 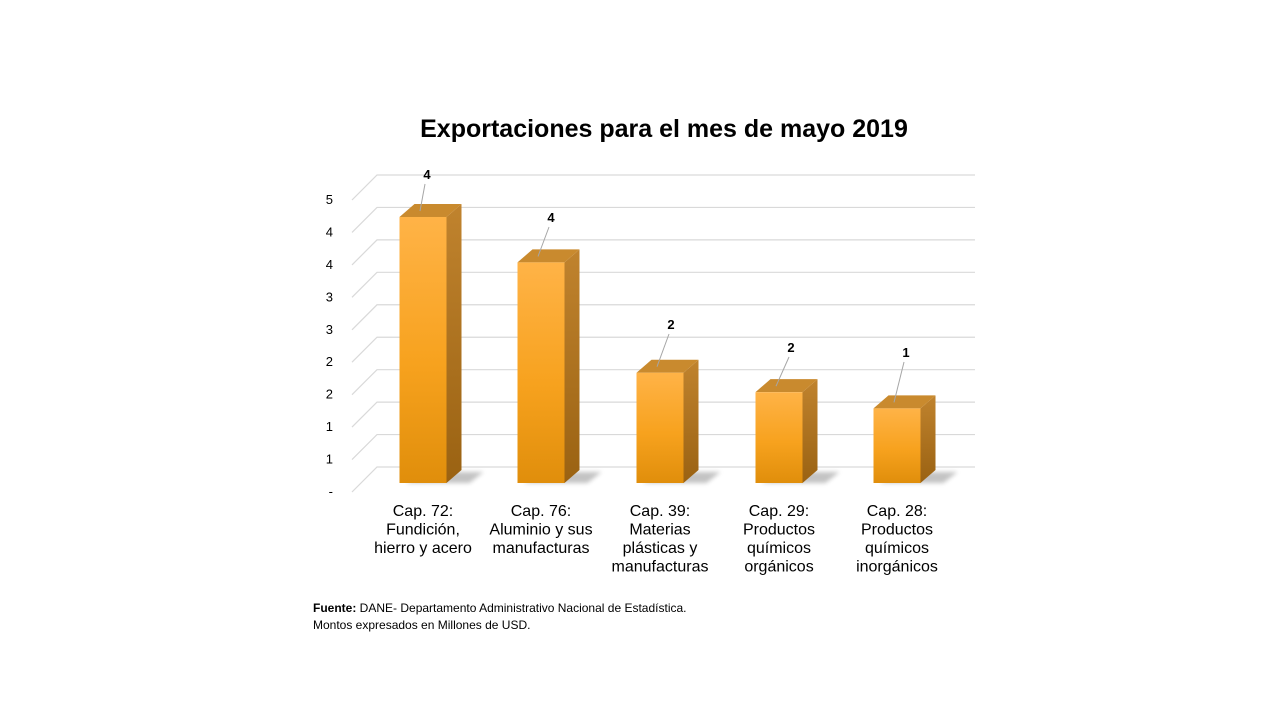 What do you see at coordinates (664, 129) in the screenshot?
I see `chart-title: Exportaciones para el mes de mayo 2019` at bounding box center [664, 129].